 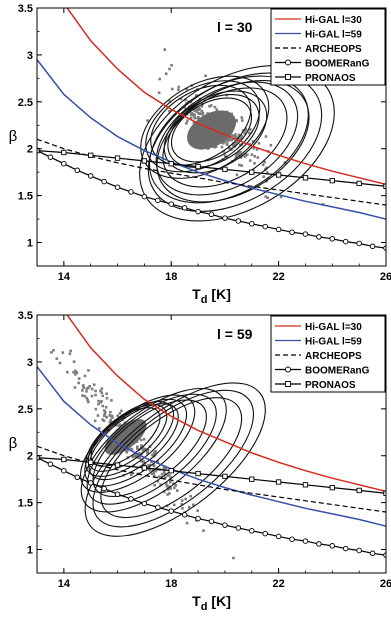 I want to click on y-tick-label: 2, so click(x=30, y=150).